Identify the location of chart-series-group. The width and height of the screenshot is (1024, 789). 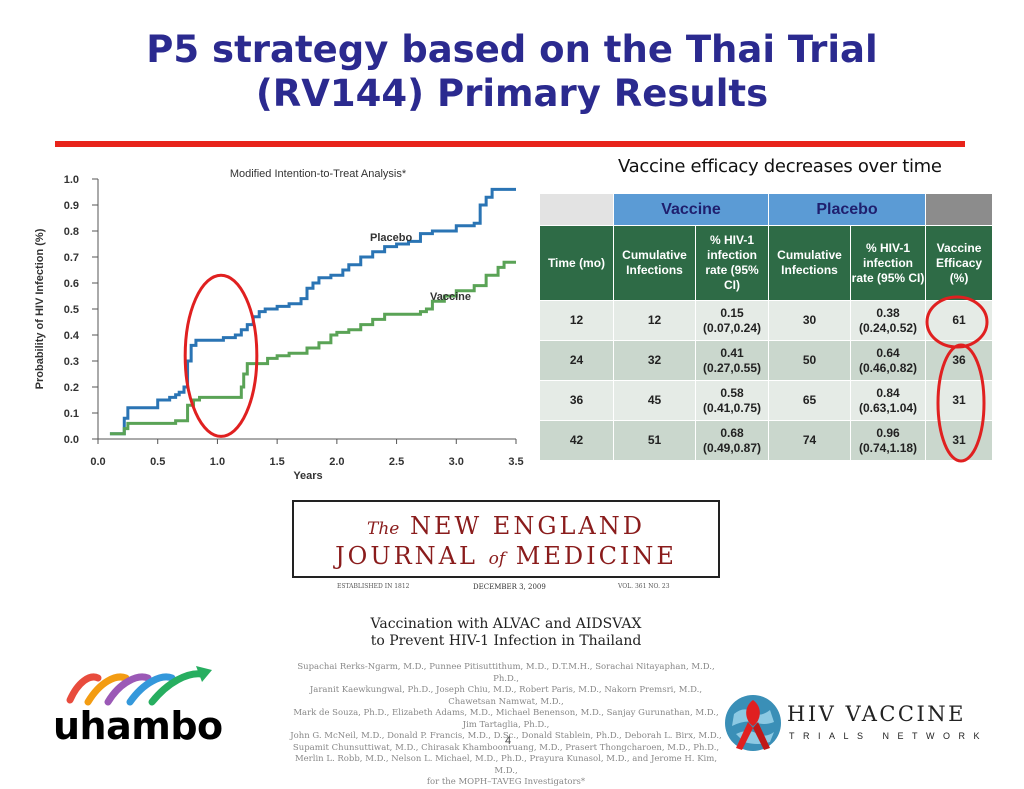
(312, 311).